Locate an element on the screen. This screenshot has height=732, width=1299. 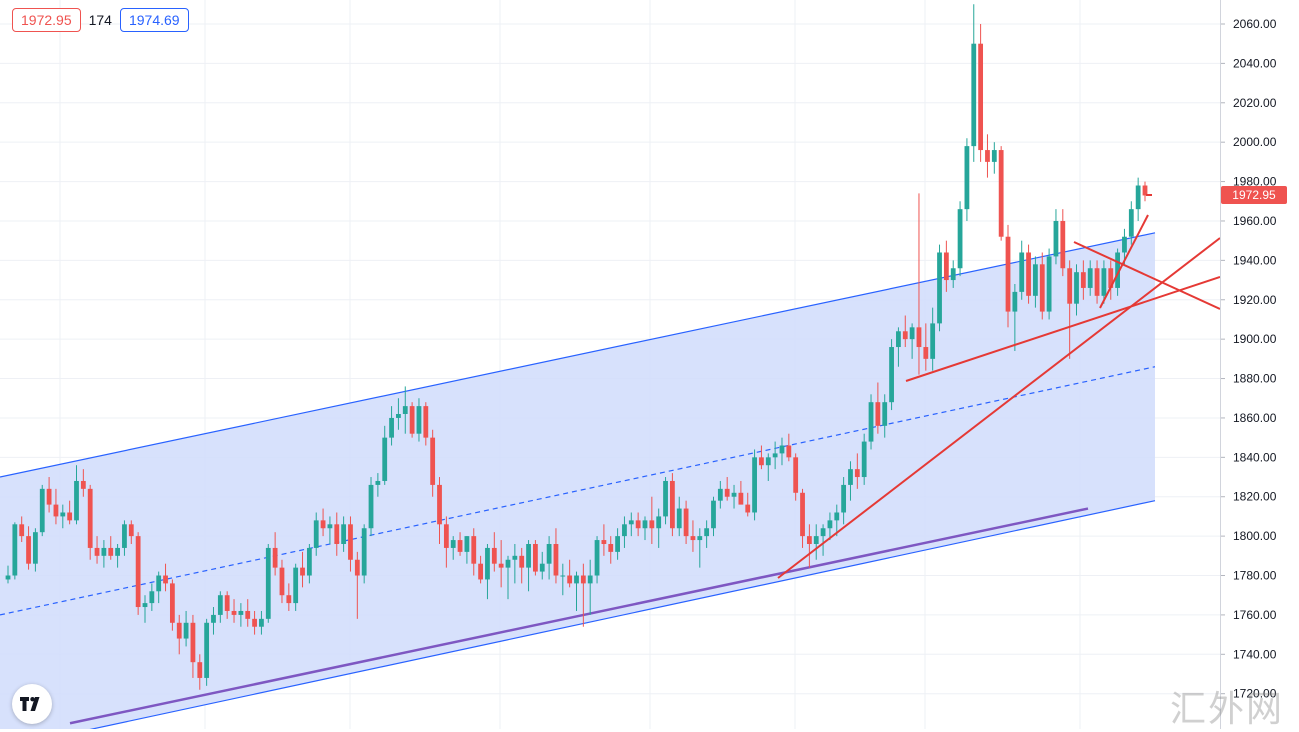
price-tick-label: 1860.00 is located at coordinates (1255, 418).